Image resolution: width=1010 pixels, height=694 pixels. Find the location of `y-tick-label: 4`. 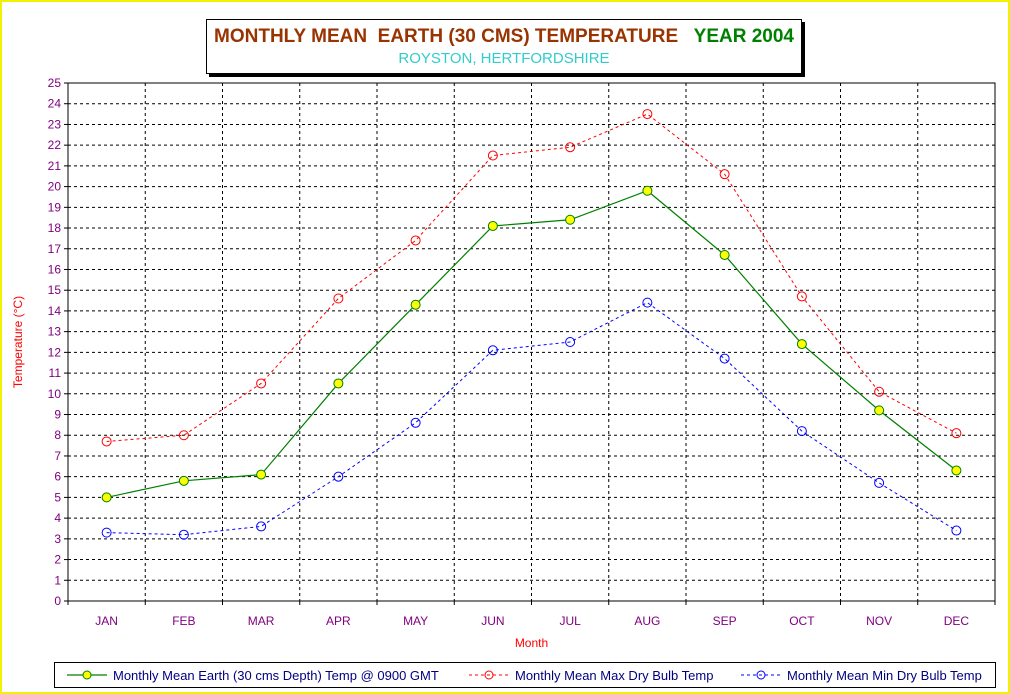

y-tick-label: 4 is located at coordinates (57, 518).